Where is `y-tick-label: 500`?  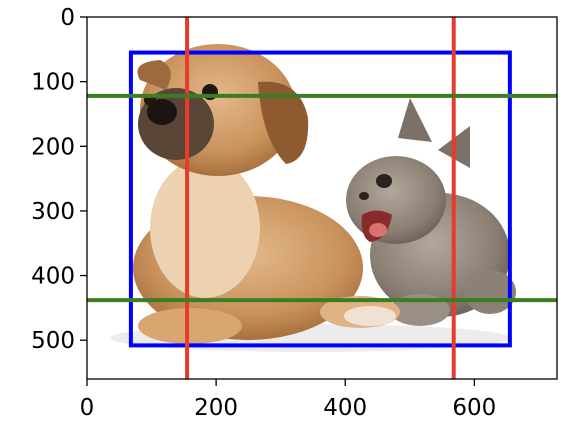
y-tick-label: 500 is located at coordinates (53, 341).